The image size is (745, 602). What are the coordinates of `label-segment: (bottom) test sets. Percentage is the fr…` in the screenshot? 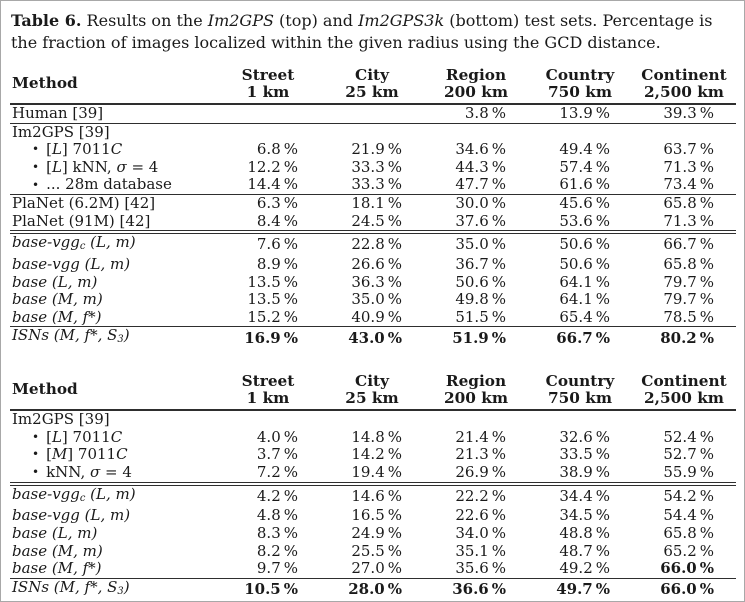 It's located at (362, 31).